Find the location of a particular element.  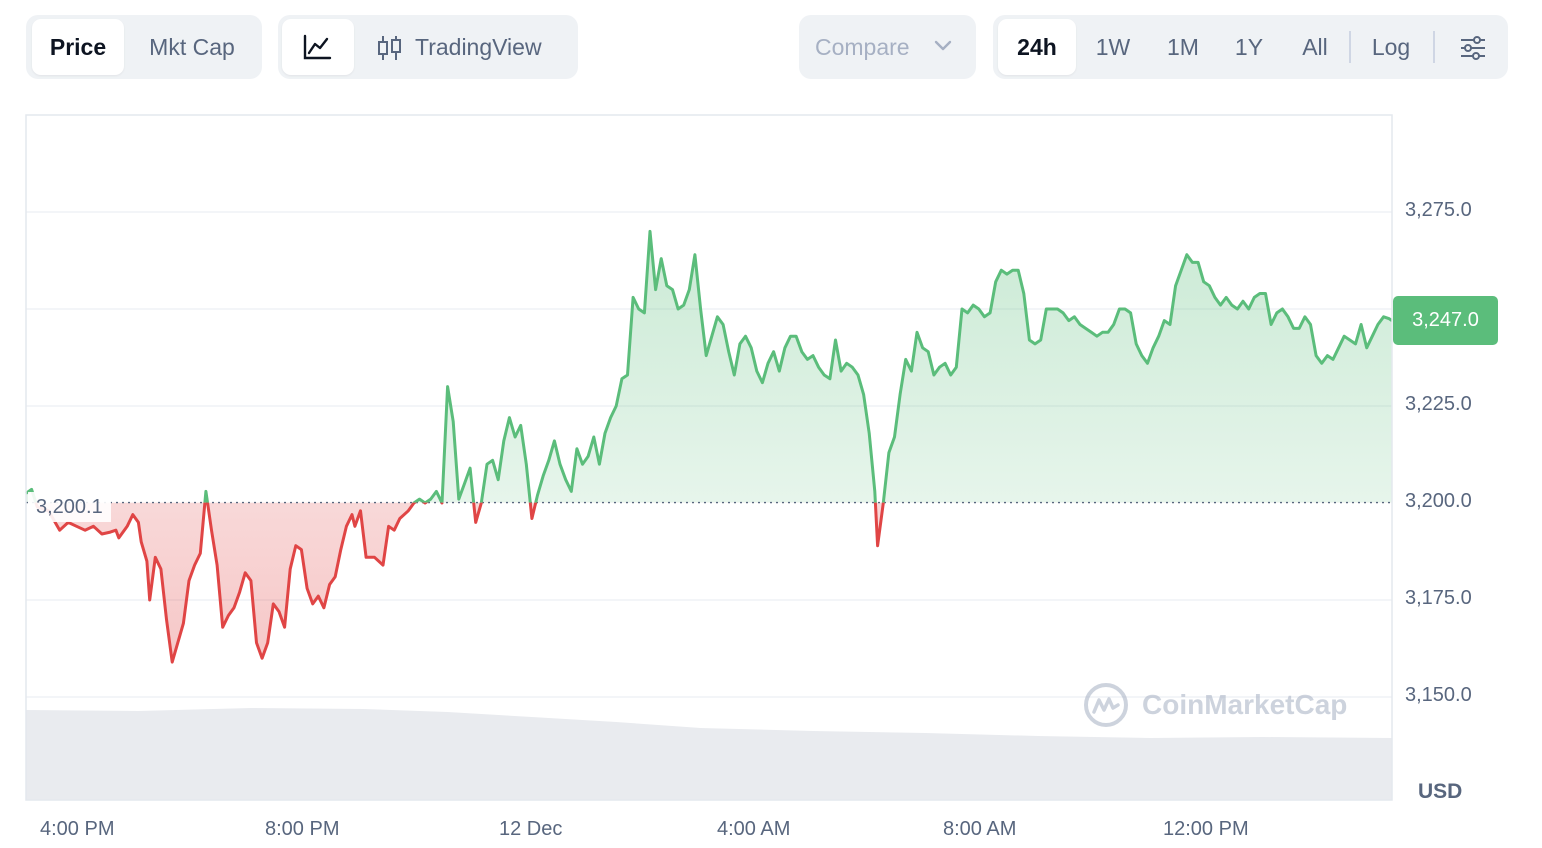

y-tick-label: 3,225.0 is located at coordinates (1438, 404).